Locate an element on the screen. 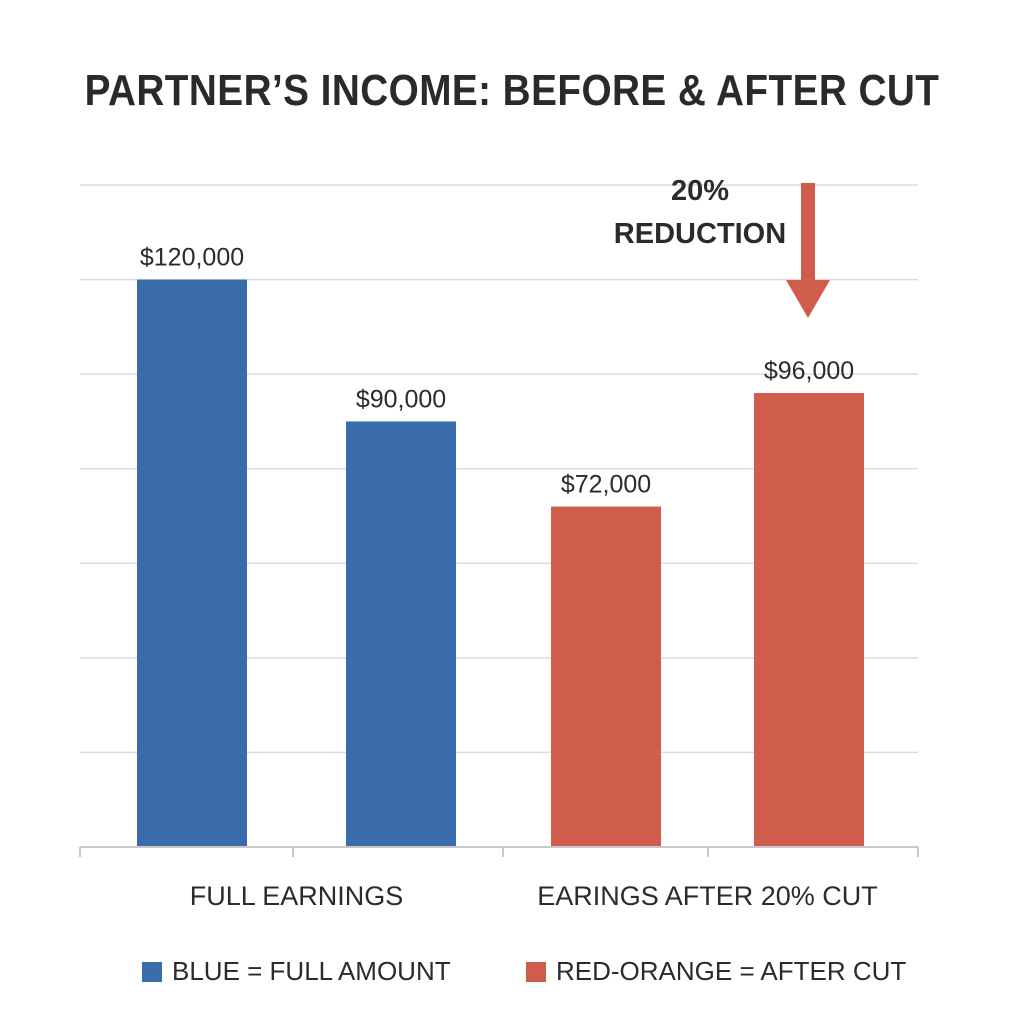 The image size is (1024, 1024). legend-text-after-cut: RED-ORANGE = AFTER CUT is located at coordinates (731, 971).